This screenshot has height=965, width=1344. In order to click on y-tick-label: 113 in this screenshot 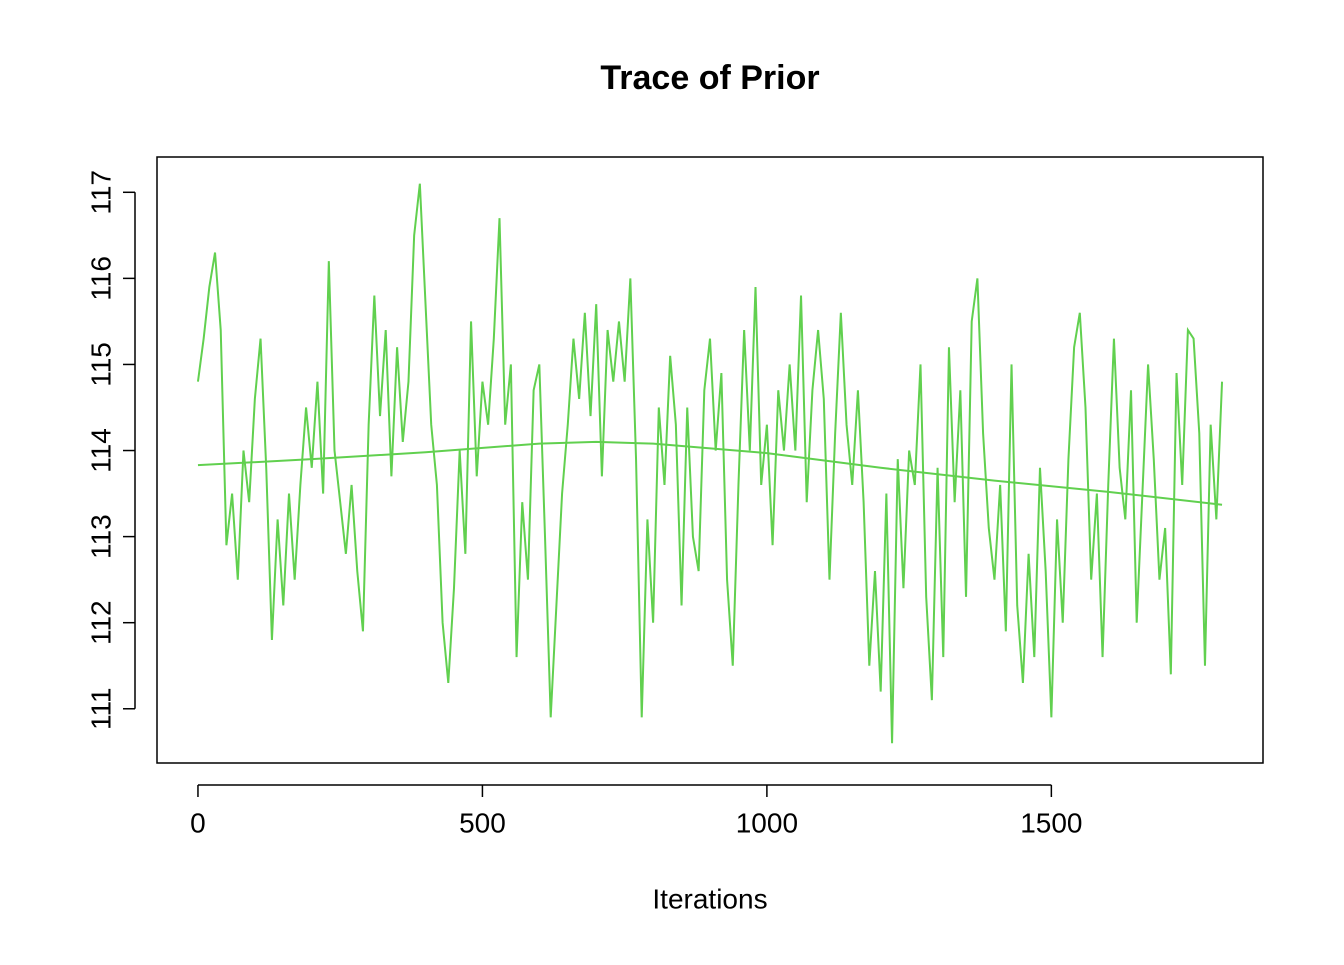, I will do `click(100, 536)`.